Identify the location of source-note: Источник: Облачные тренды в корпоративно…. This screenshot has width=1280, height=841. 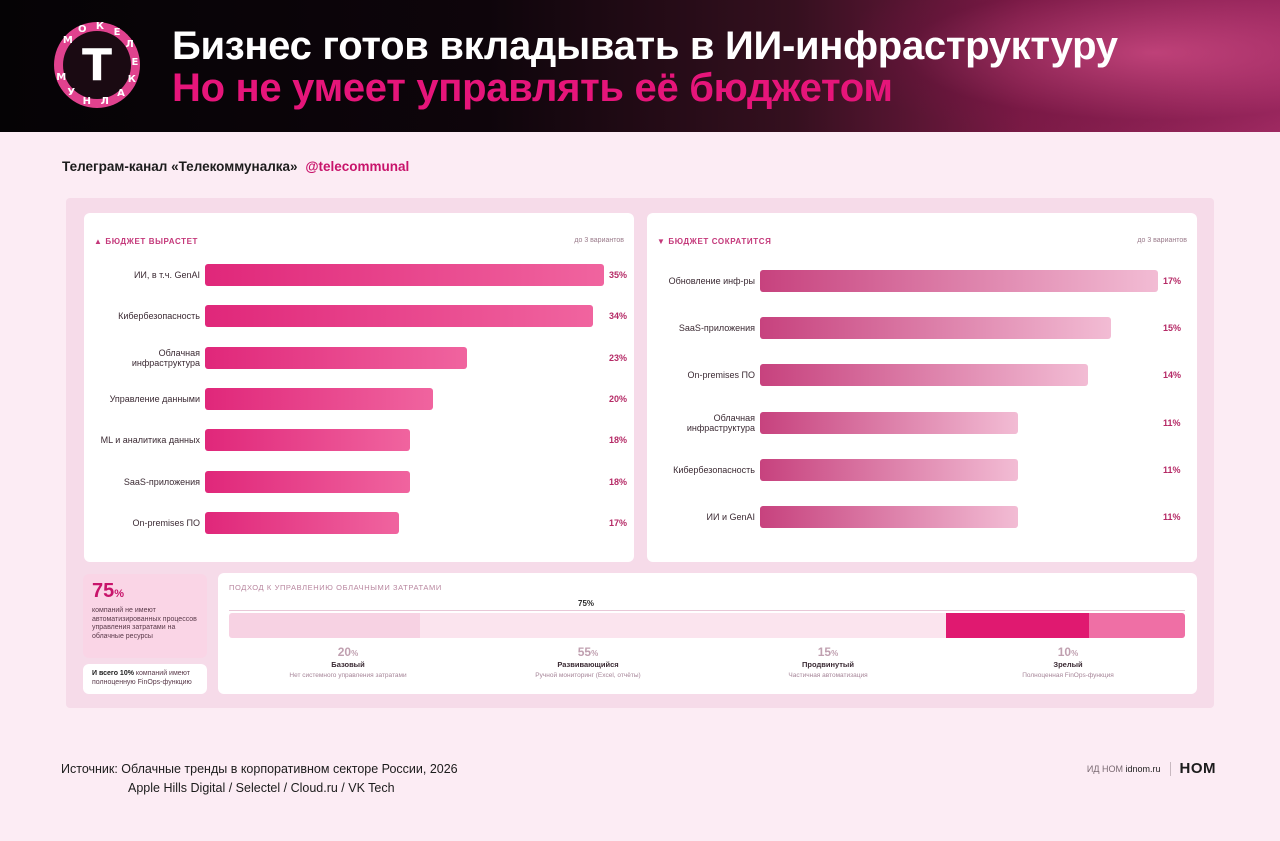
(259, 779).